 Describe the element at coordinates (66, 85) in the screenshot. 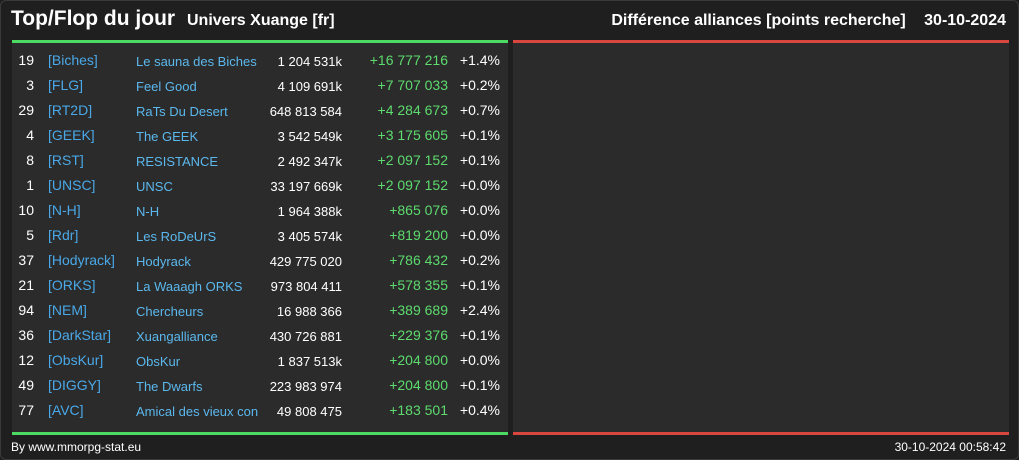

I see `alliance-tag: [FLG]` at that location.